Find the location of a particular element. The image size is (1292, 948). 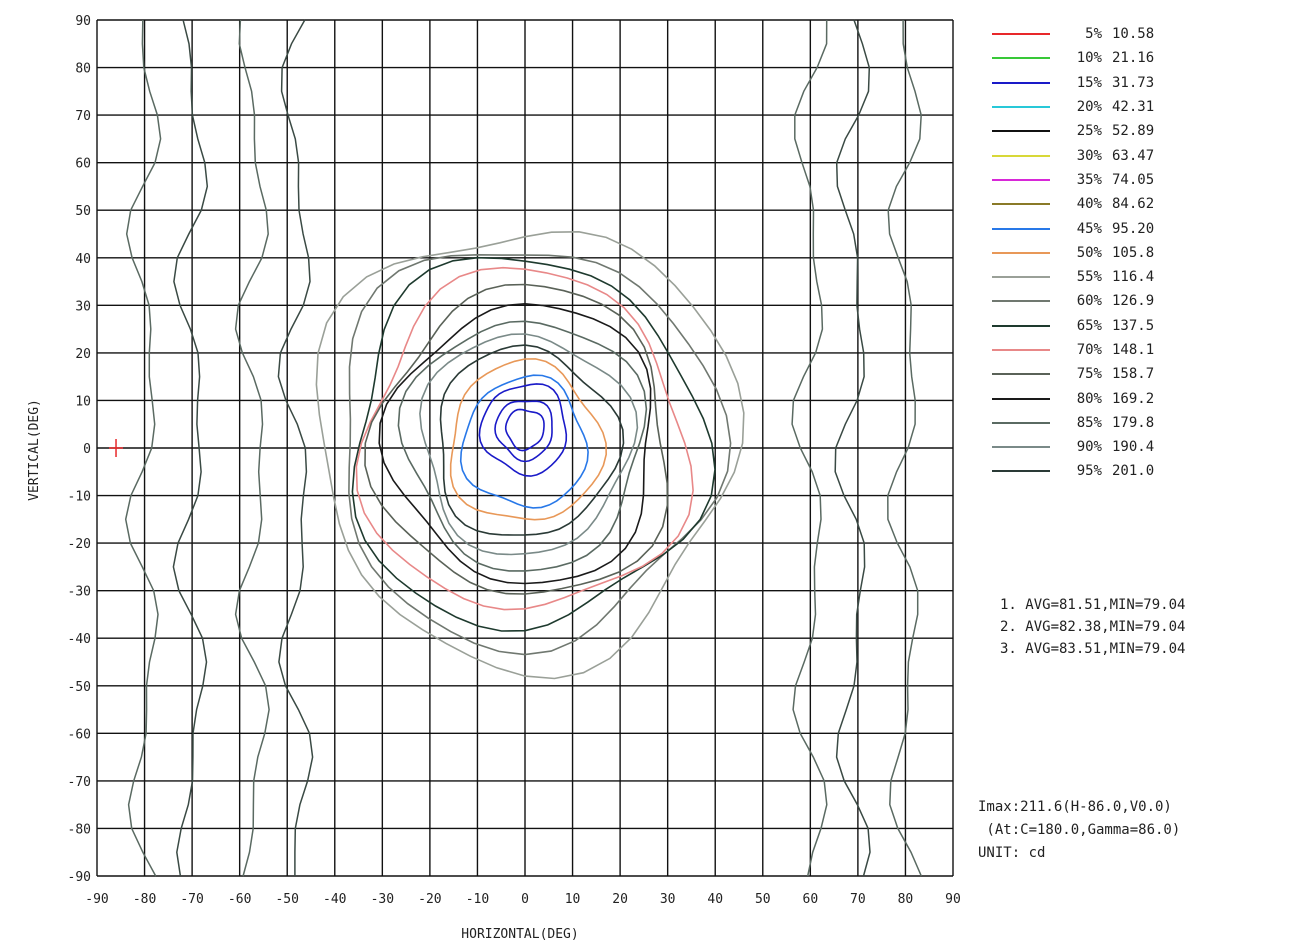

legend-value: 158.7 is located at coordinates (1133, 374).